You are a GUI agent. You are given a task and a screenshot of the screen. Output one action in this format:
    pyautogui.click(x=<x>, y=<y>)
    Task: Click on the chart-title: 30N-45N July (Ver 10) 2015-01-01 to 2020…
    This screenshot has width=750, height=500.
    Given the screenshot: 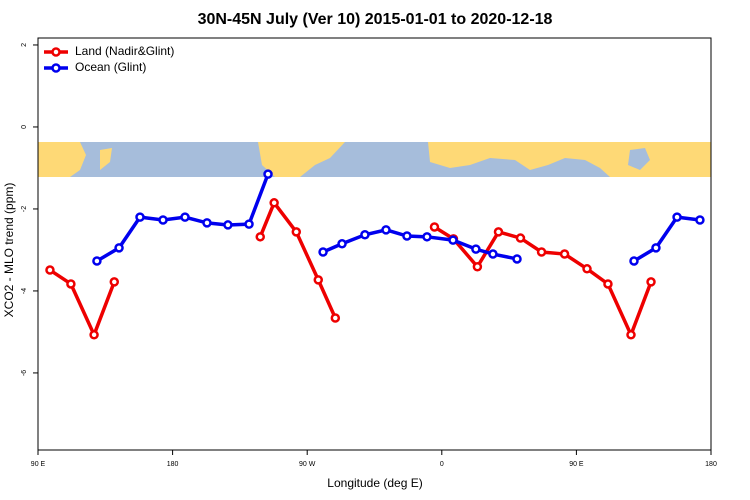 What is the action you would take?
    pyautogui.click(x=375, y=19)
    